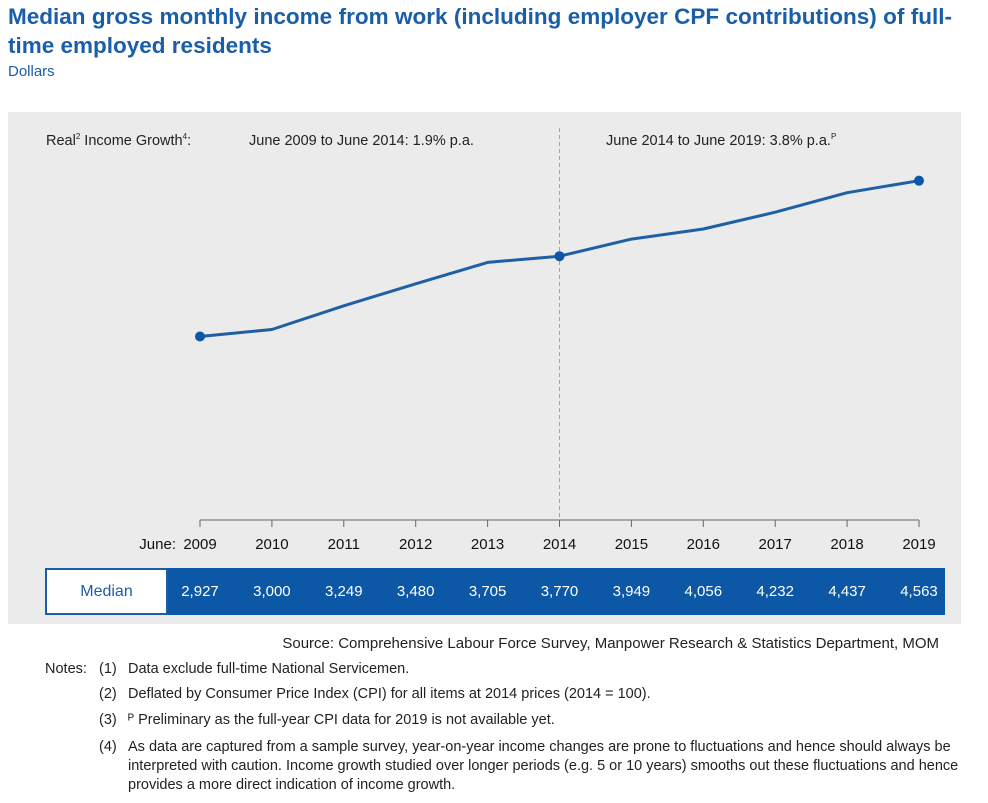 This screenshot has height=803, width=988. What do you see at coordinates (703, 591) in the screenshot?
I see `value-cell-2016: 4,056` at bounding box center [703, 591].